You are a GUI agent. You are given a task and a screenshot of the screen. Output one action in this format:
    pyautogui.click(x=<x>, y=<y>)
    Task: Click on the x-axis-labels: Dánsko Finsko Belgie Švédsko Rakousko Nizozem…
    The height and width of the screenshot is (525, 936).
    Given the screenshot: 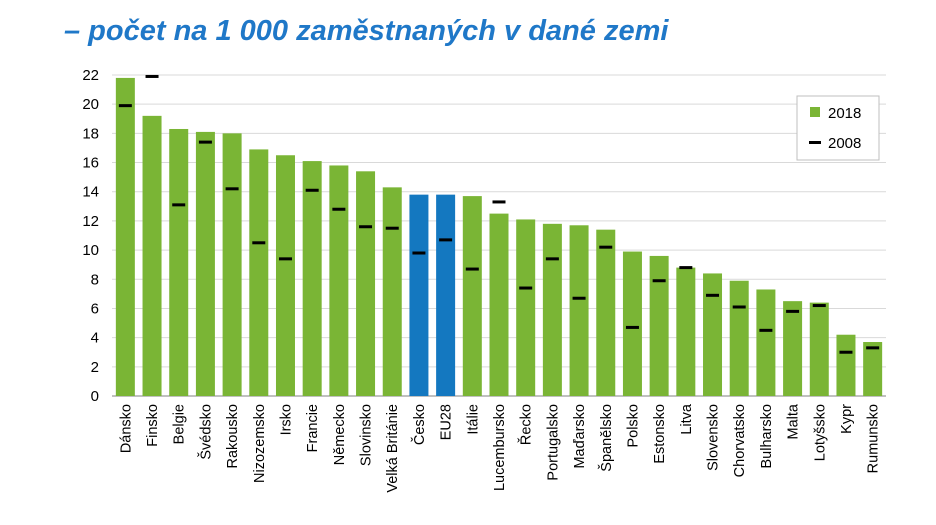 What is the action you would take?
    pyautogui.click(x=499, y=448)
    